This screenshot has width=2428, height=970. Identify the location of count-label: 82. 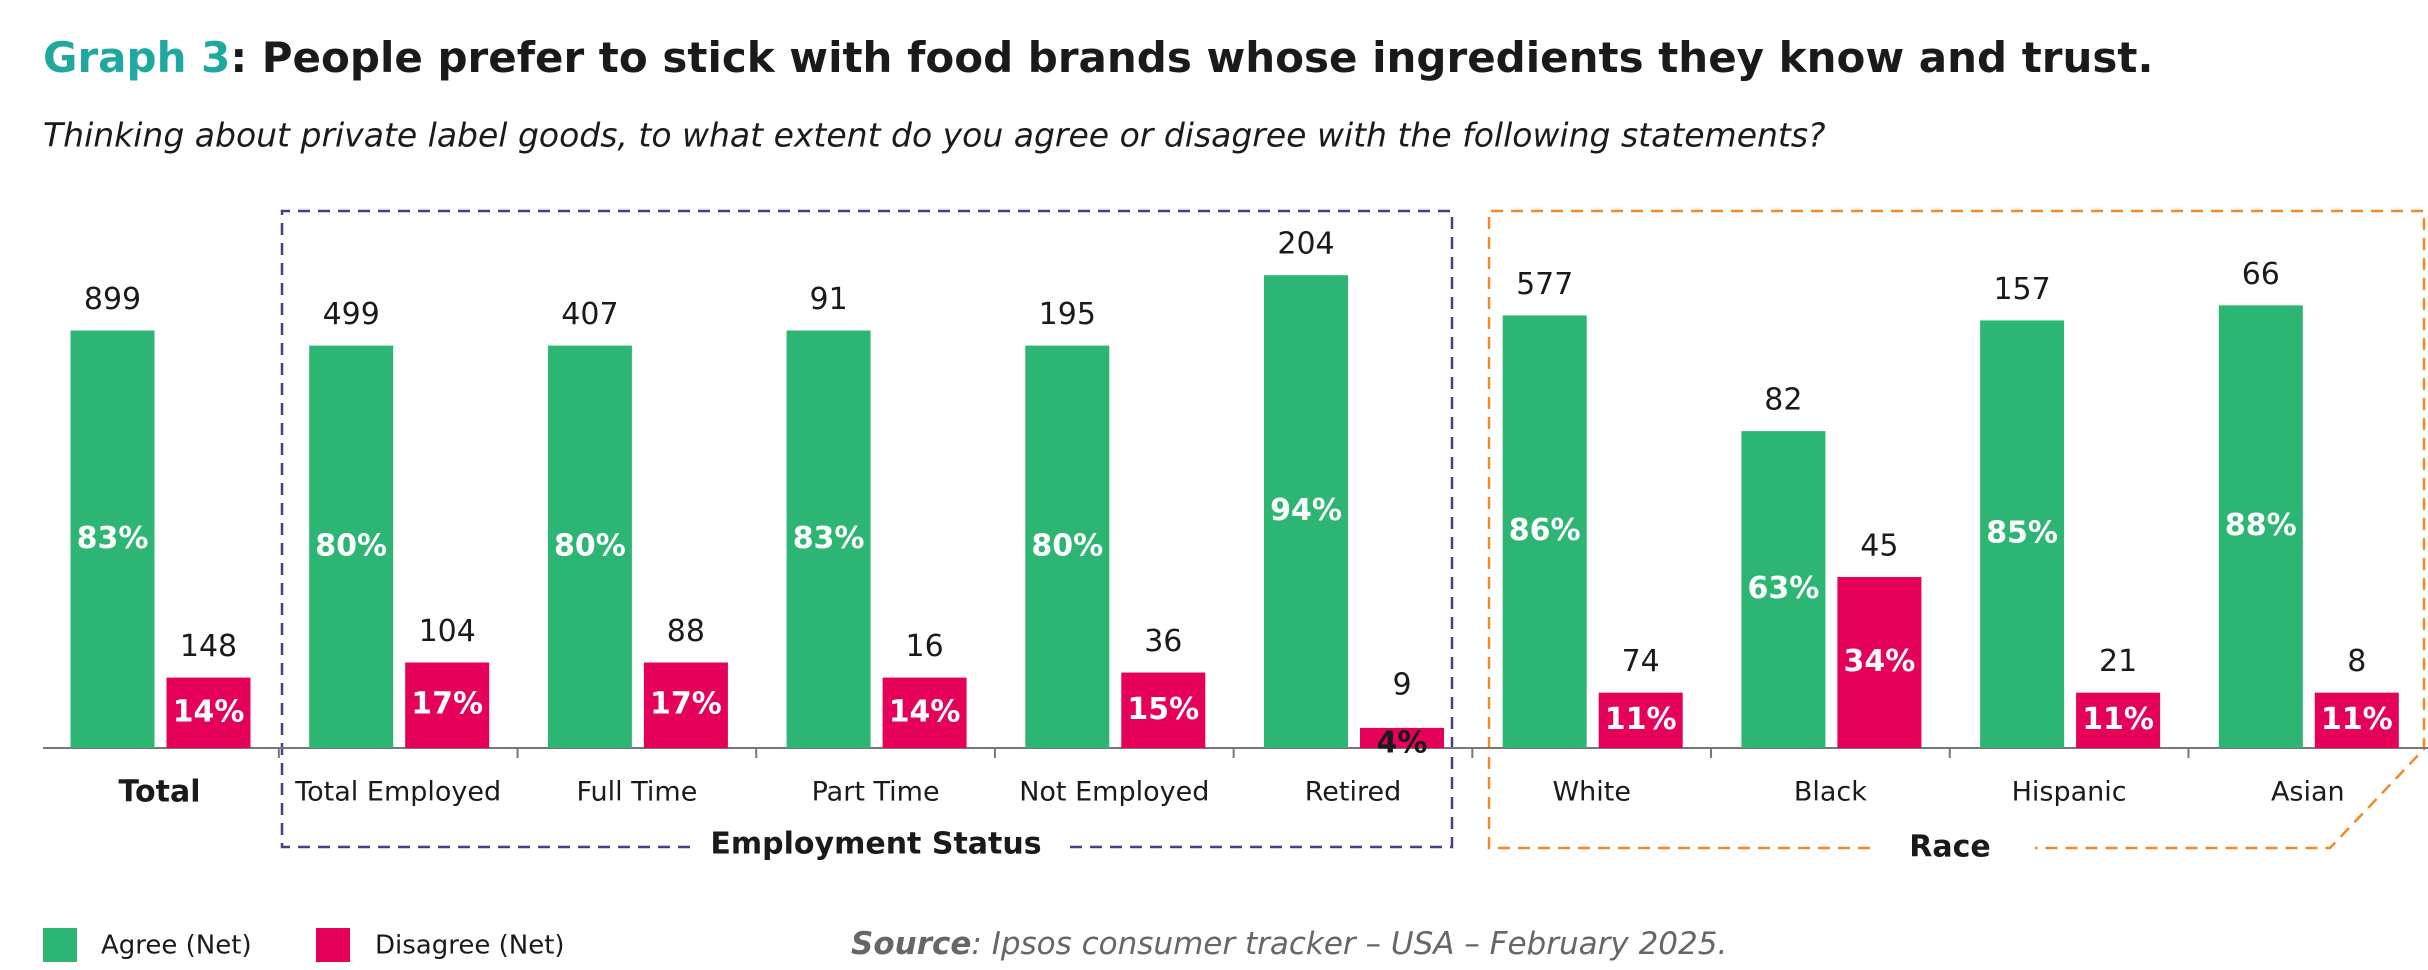
(1783, 400).